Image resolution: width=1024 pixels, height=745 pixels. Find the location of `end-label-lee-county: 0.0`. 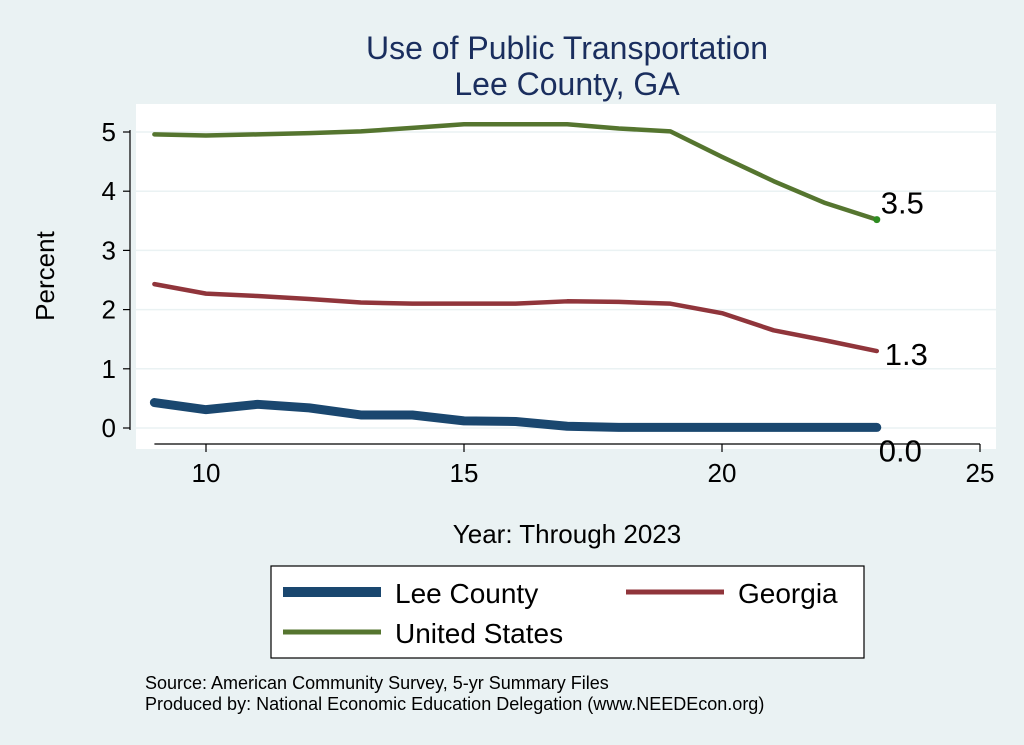

end-label-lee-county: 0.0 is located at coordinates (900, 450).